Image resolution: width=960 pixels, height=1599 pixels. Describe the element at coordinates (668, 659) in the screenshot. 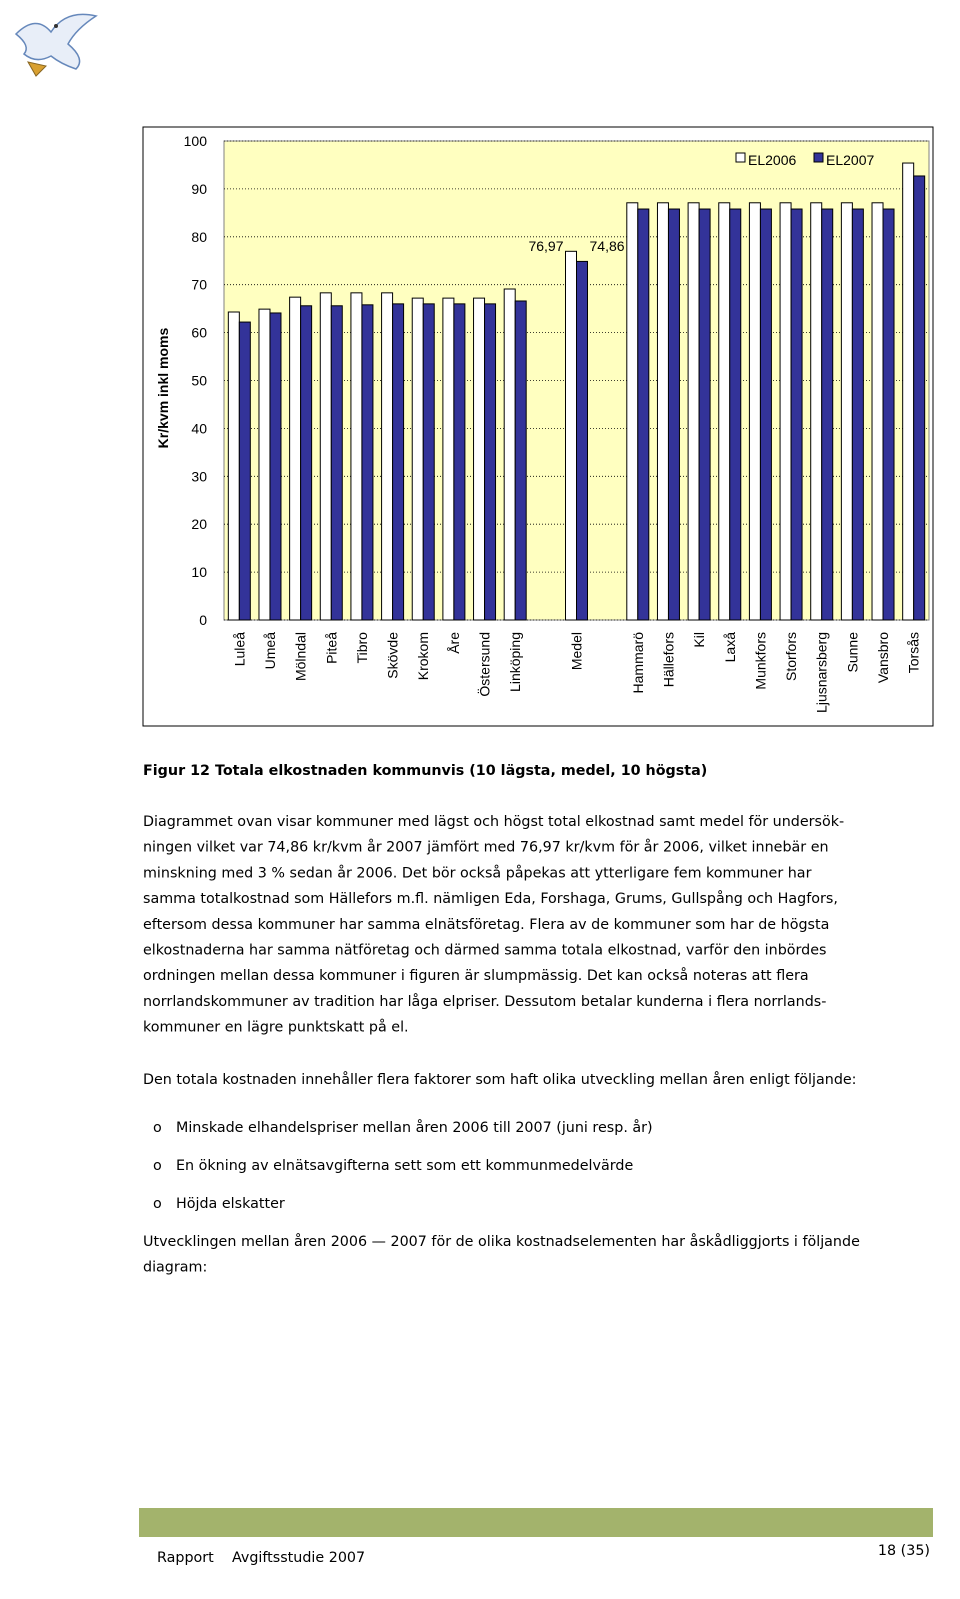

I see `x-tick-label: Hällefors` at that location.